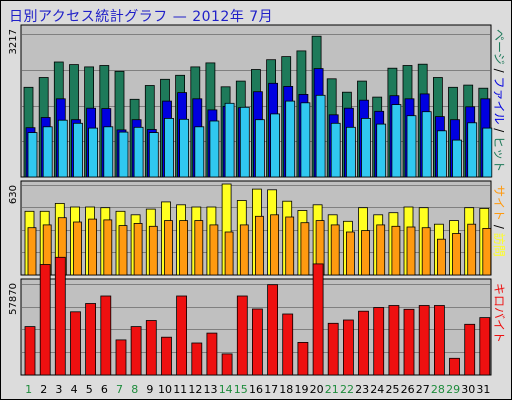  I want to click on legend-entry: サイト, so click(499, 203).